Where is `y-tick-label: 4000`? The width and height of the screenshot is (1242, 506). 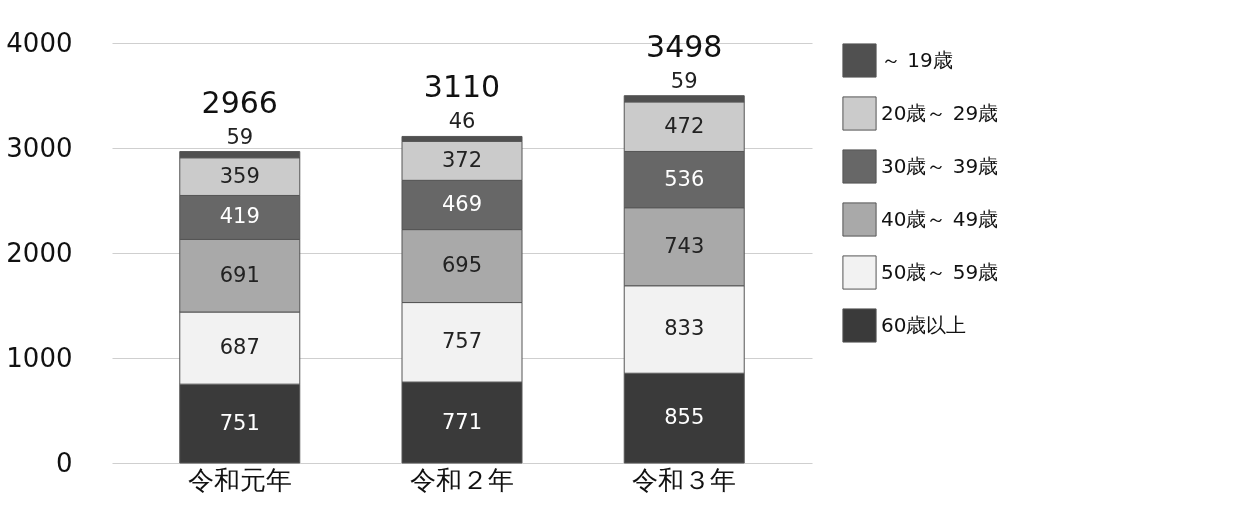 y-tick-label: 4000 is located at coordinates (39, 42).